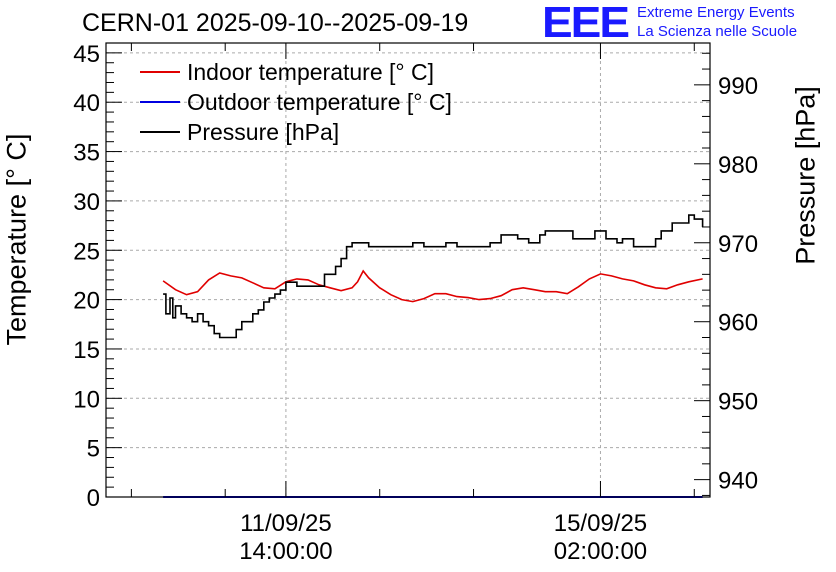 The image size is (836, 572). I want to click on y-tick-label: 30, so click(86, 202).